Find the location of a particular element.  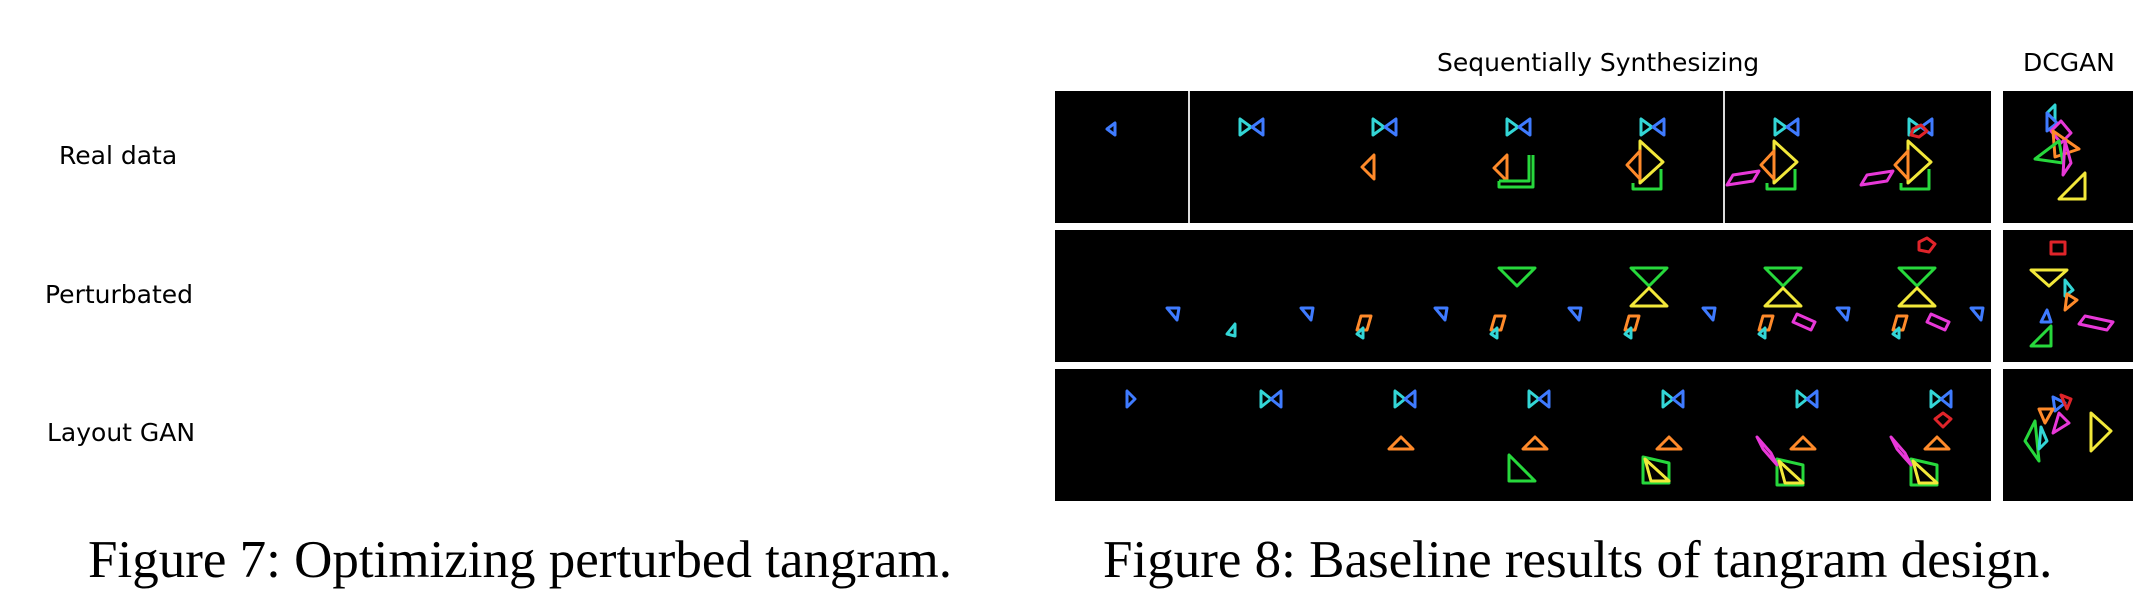

row-label-real-data: Real data is located at coordinates (118, 155).